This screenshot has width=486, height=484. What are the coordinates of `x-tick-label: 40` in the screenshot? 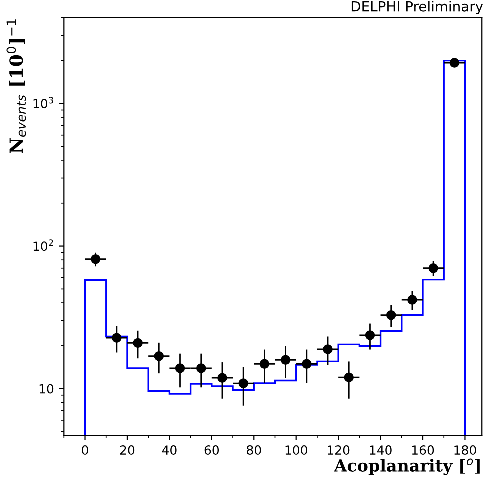 It's located at (169, 450).